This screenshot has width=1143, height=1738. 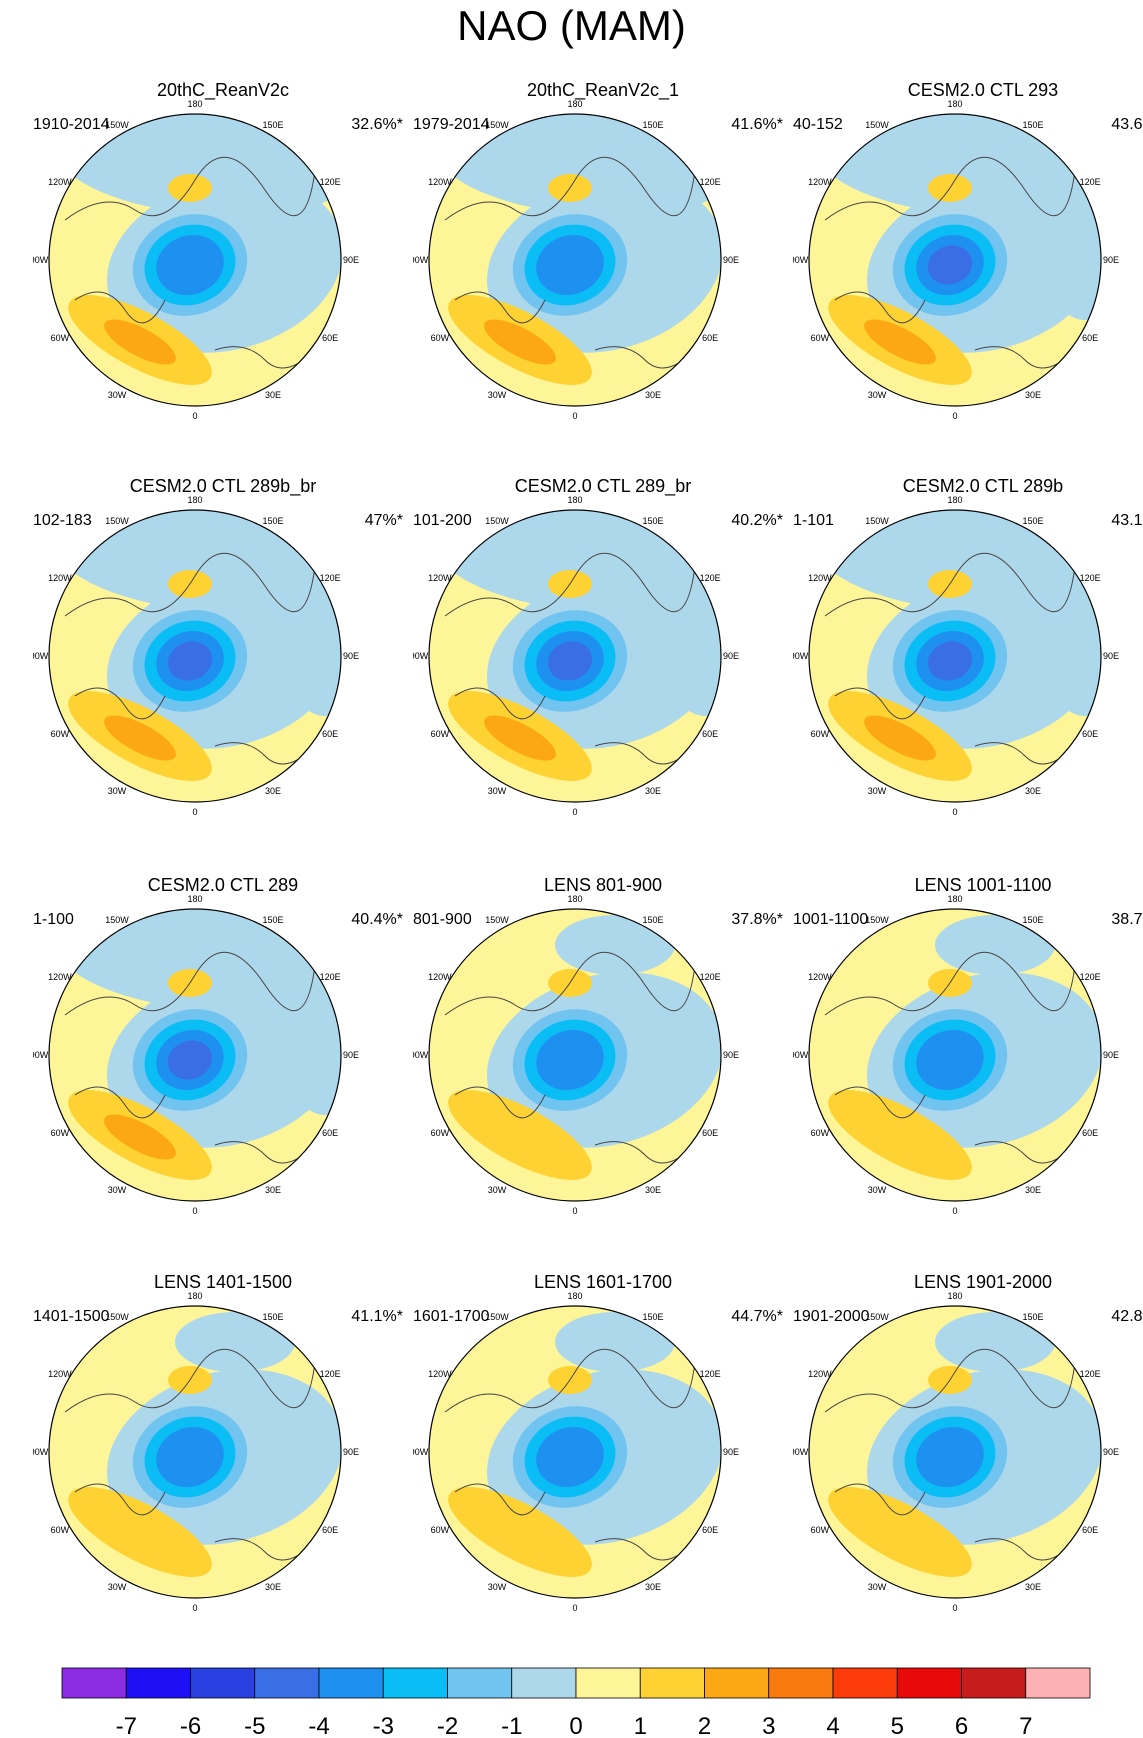 What do you see at coordinates (983, 885) in the screenshot?
I see `panel-title: LENS 1001-1100` at bounding box center [983, 885].